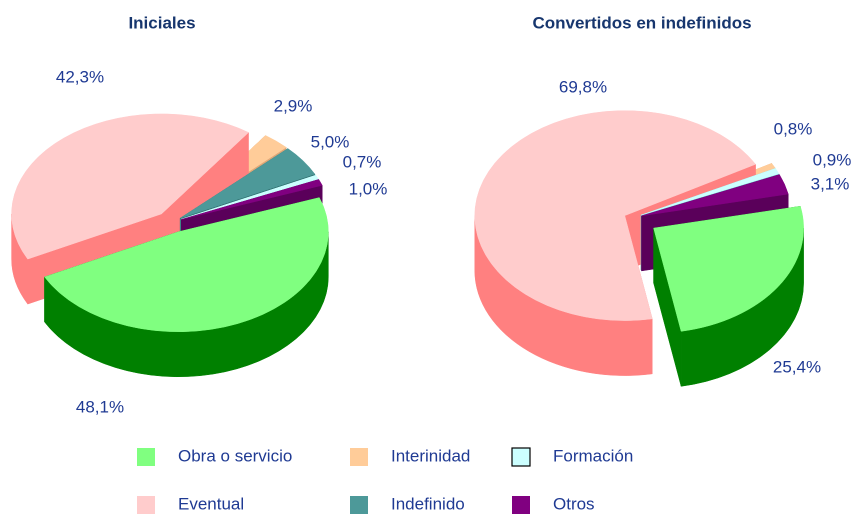 The width and height of the screenshot is (863, 519). What do you see at coordinates (574, 503) in the screenshot?
I see `legend-label: Otros` at bounding box center [574, 503].